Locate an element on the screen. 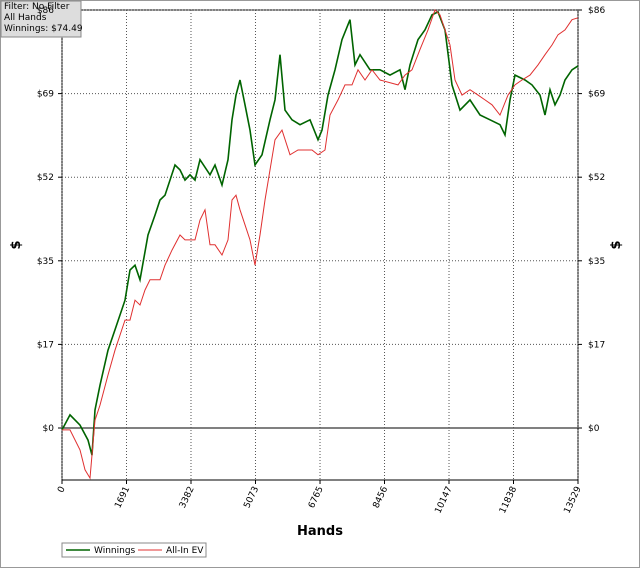 This screenshot has width=640, height=568. info-filter: Filter: No Filter is located at coordinates (37, 7).